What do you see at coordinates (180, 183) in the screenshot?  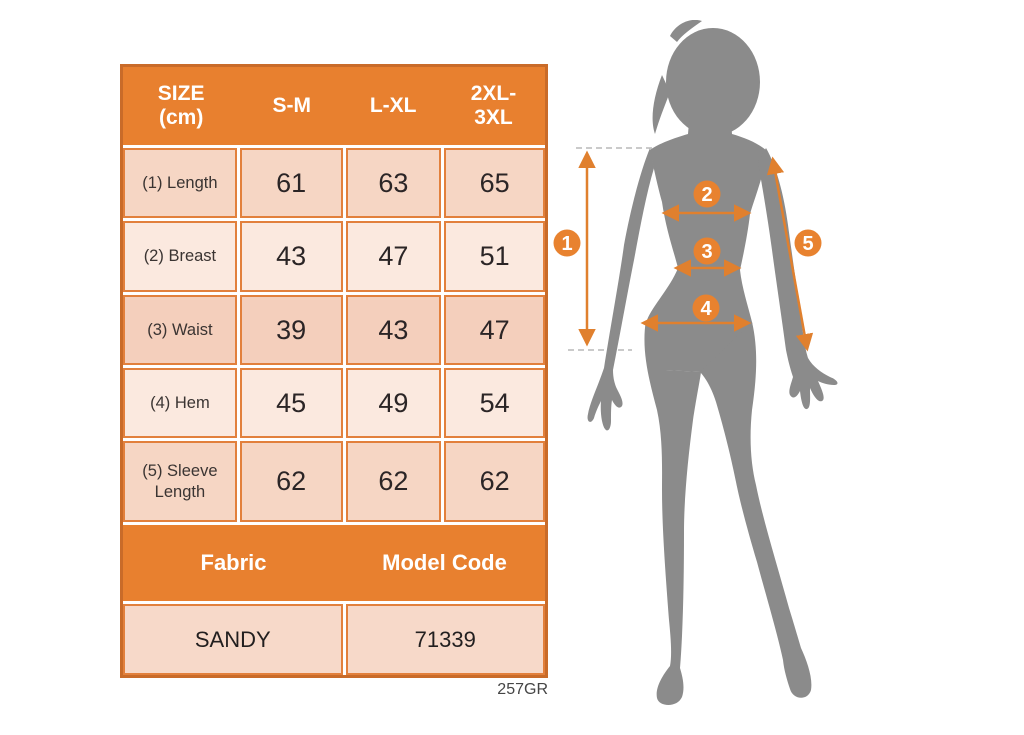 I see `table-row-label-length: (1) Length` at bounding box center [180, 183].